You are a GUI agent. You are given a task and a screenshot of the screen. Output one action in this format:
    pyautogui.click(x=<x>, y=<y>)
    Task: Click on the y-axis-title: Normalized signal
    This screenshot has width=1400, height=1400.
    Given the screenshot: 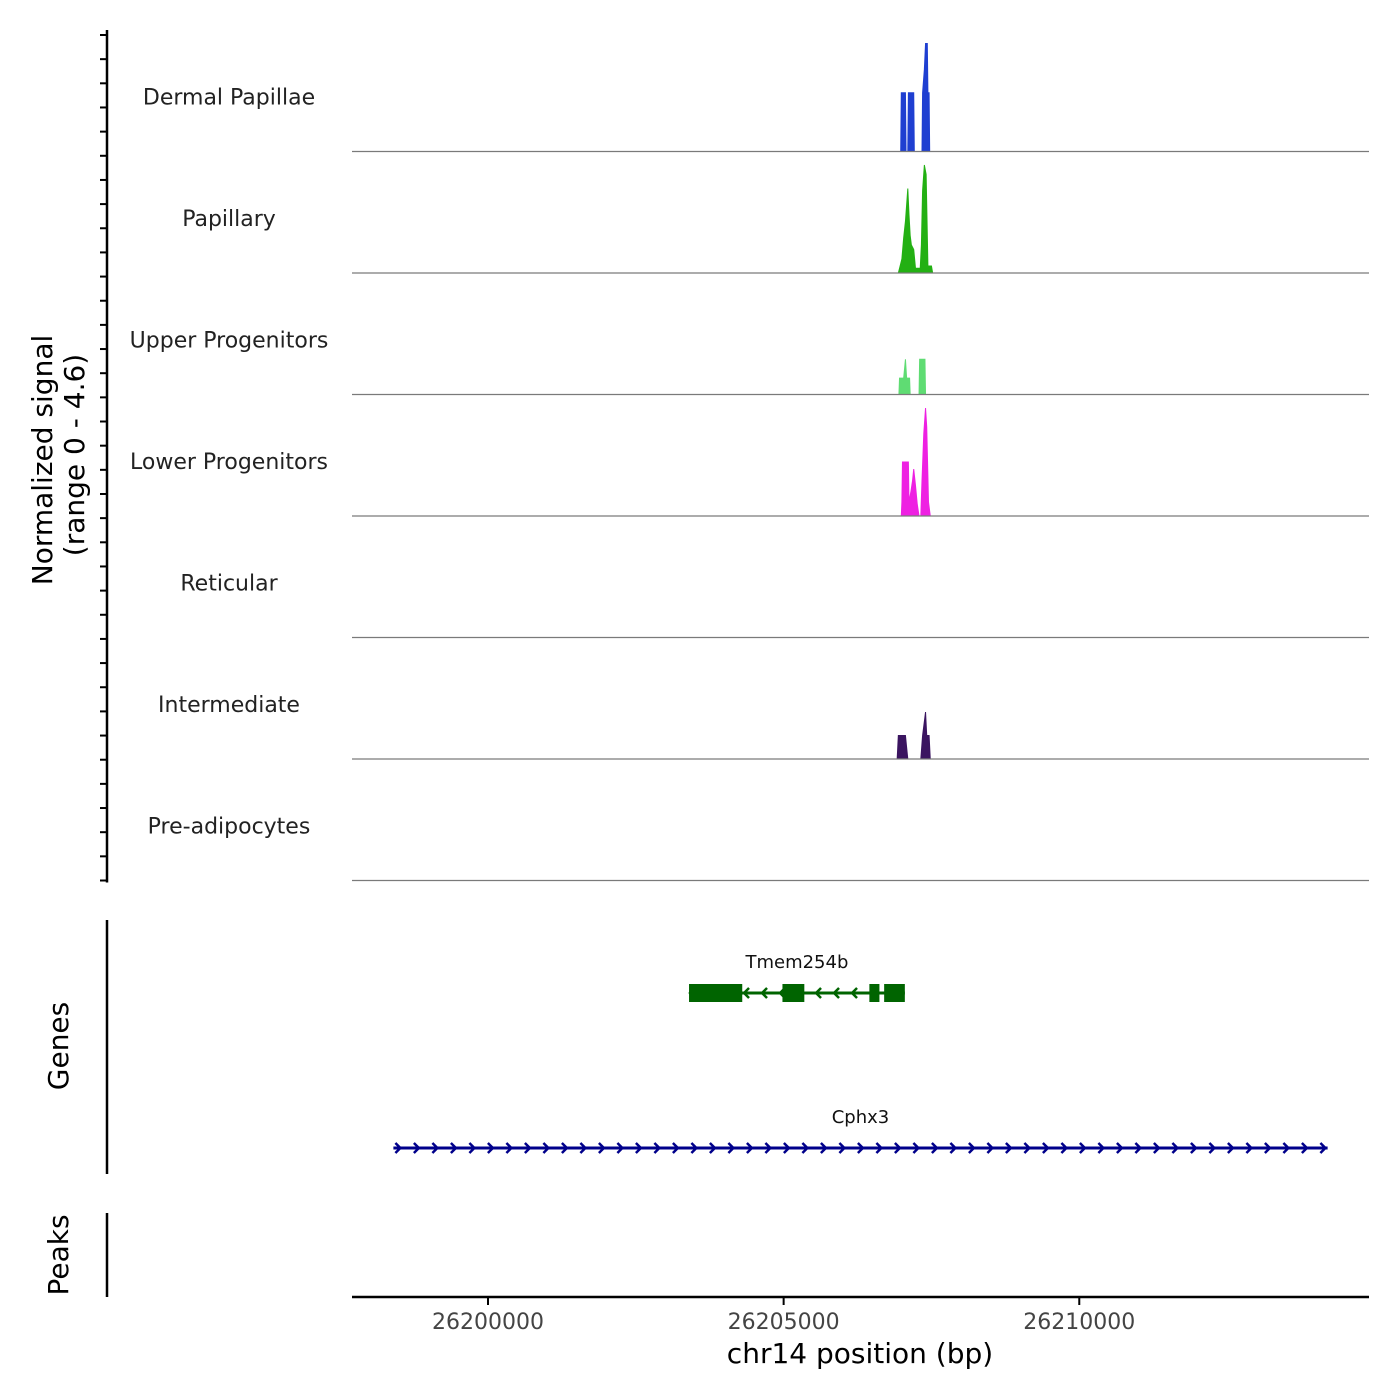 What is the action you would take?
    pyautogui.click(x=42, y=460)
    